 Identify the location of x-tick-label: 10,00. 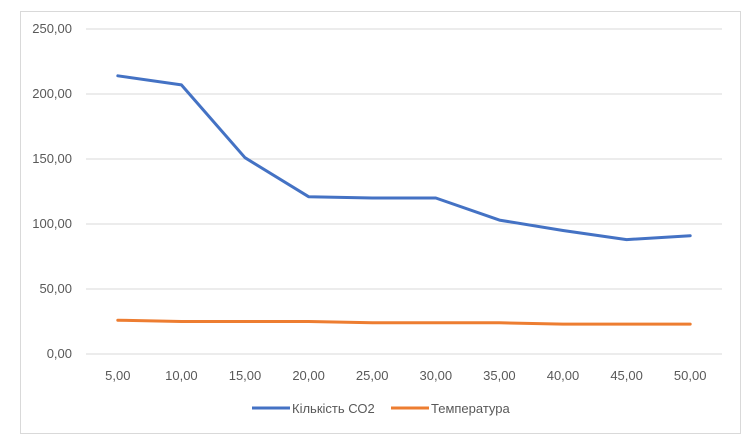
(181, 375).